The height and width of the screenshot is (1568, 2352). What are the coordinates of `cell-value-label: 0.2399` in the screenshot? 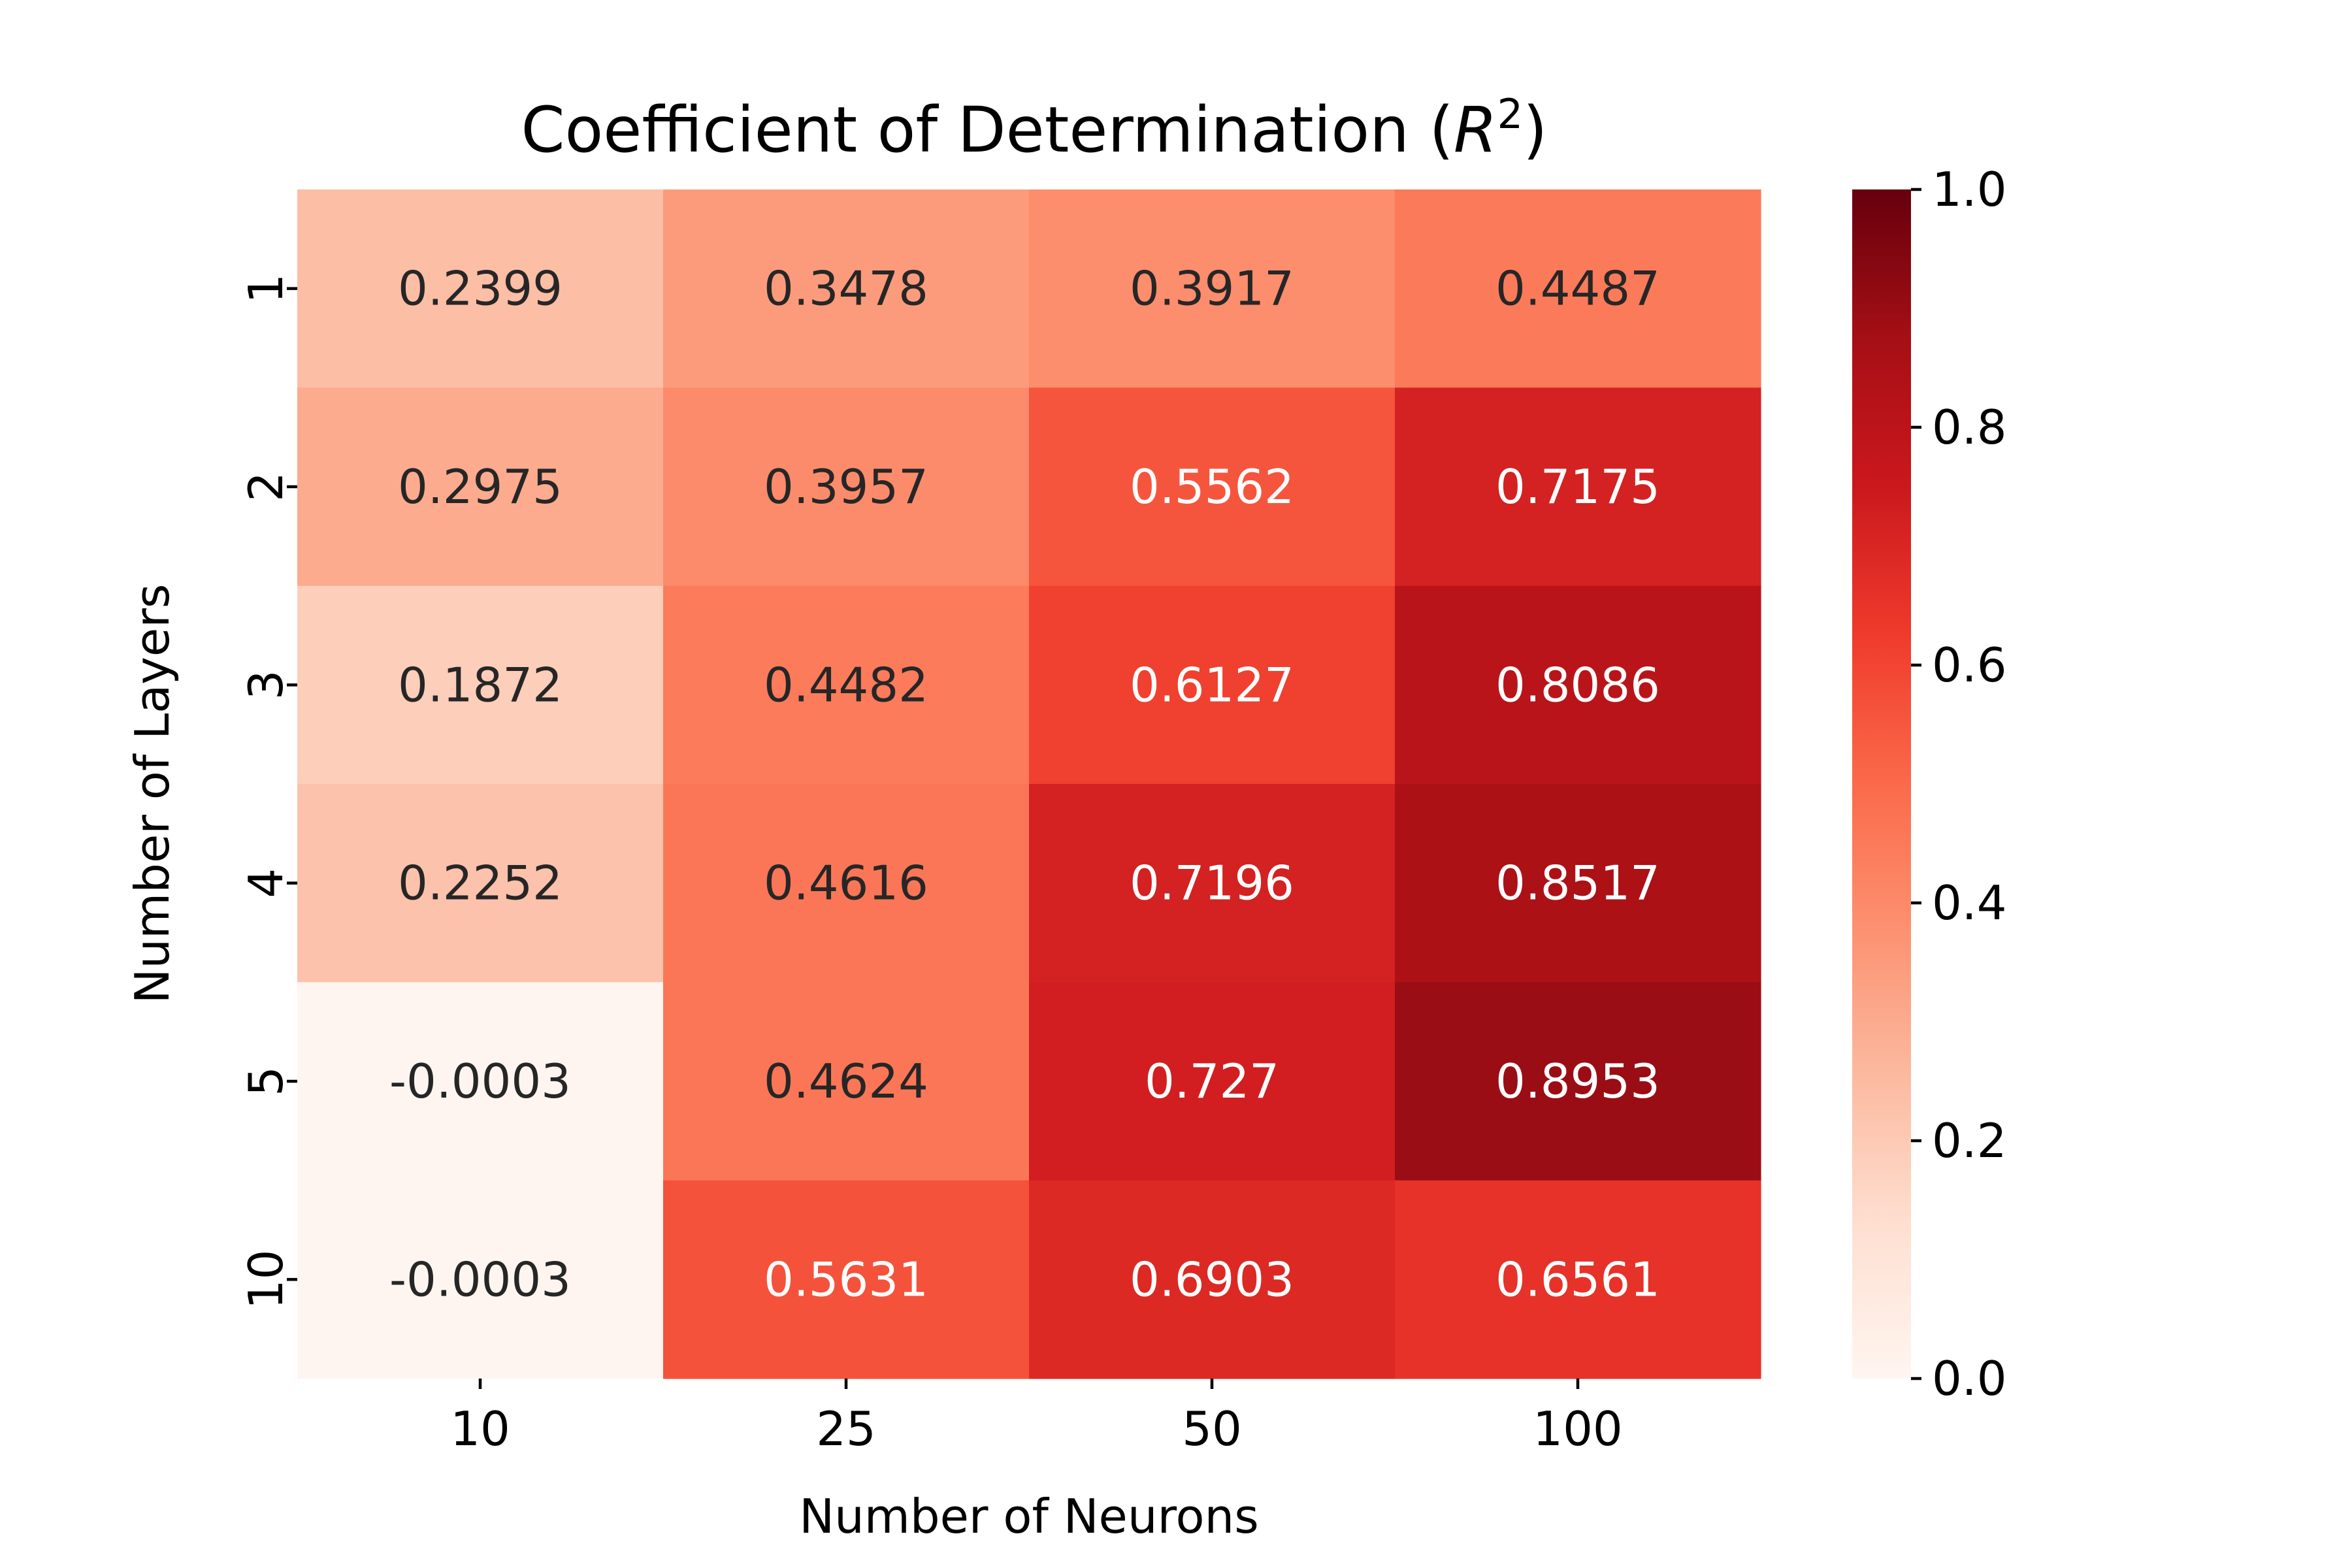 It's located at (480, 288).